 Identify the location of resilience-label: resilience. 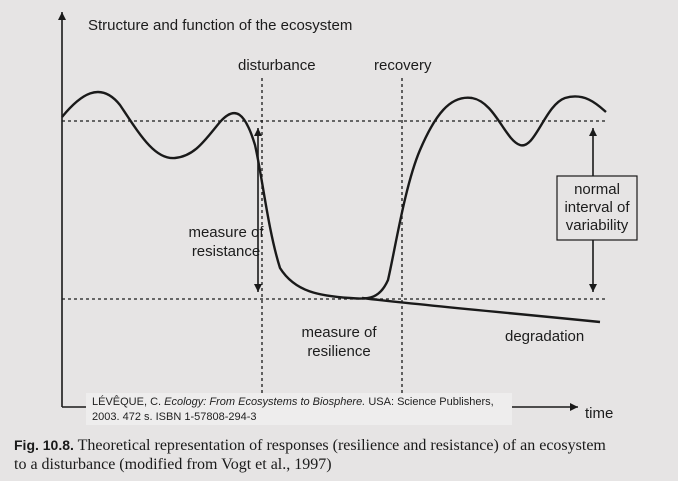
(338, 351).